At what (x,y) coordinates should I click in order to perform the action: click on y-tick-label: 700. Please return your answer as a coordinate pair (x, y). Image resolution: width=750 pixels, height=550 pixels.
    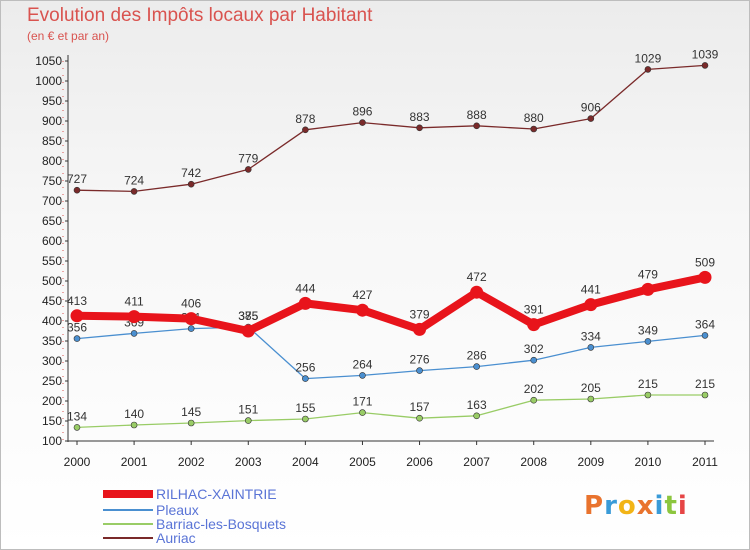
    Looking at the image, I should click on (52, 201).